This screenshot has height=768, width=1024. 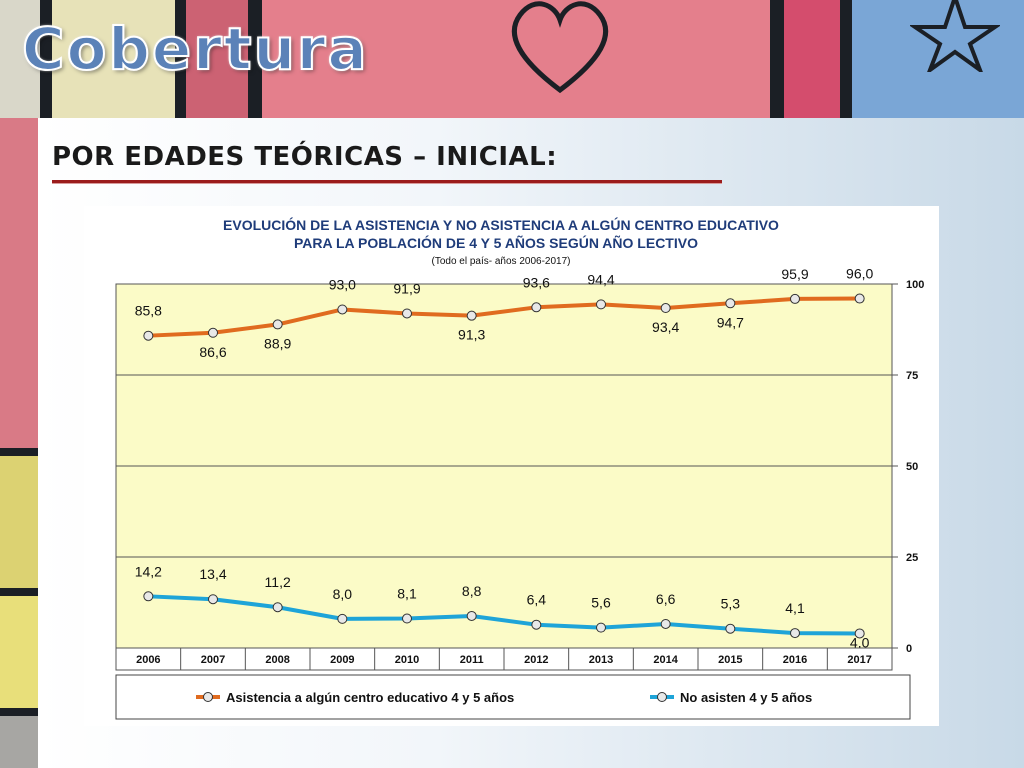 I want to click on data-label: 85,8, so click(x=148, y=311).